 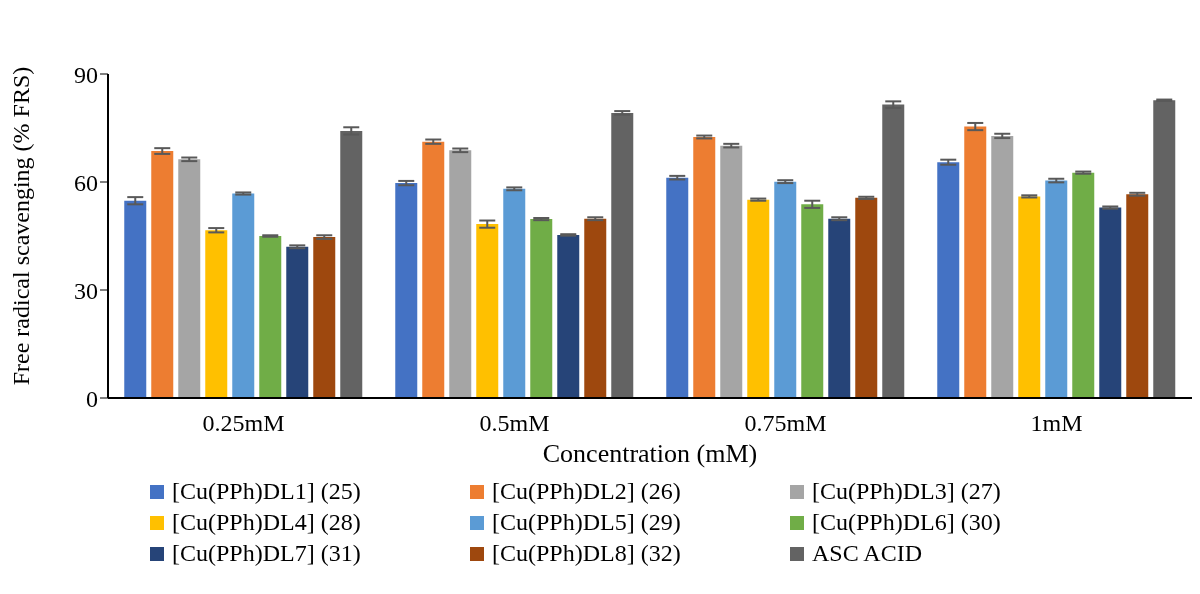 I want to click on x-tick-label: 0.75mM, so click(x=785, y=423).